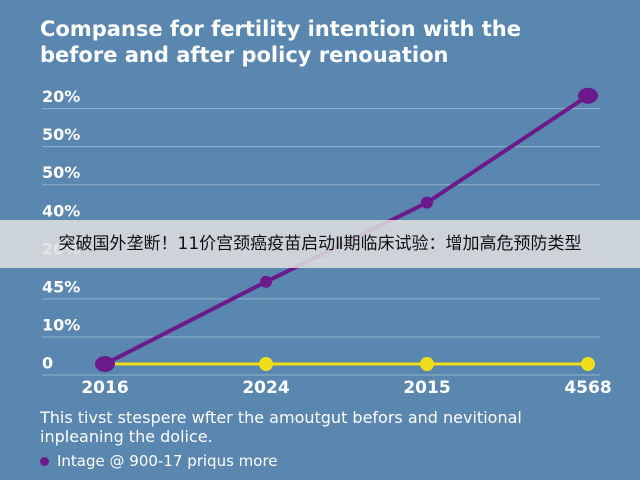 Image resolution: width=640 pixels, height=480 pixels. I want to click on x-tick-label: 2024, so click(265, 388).